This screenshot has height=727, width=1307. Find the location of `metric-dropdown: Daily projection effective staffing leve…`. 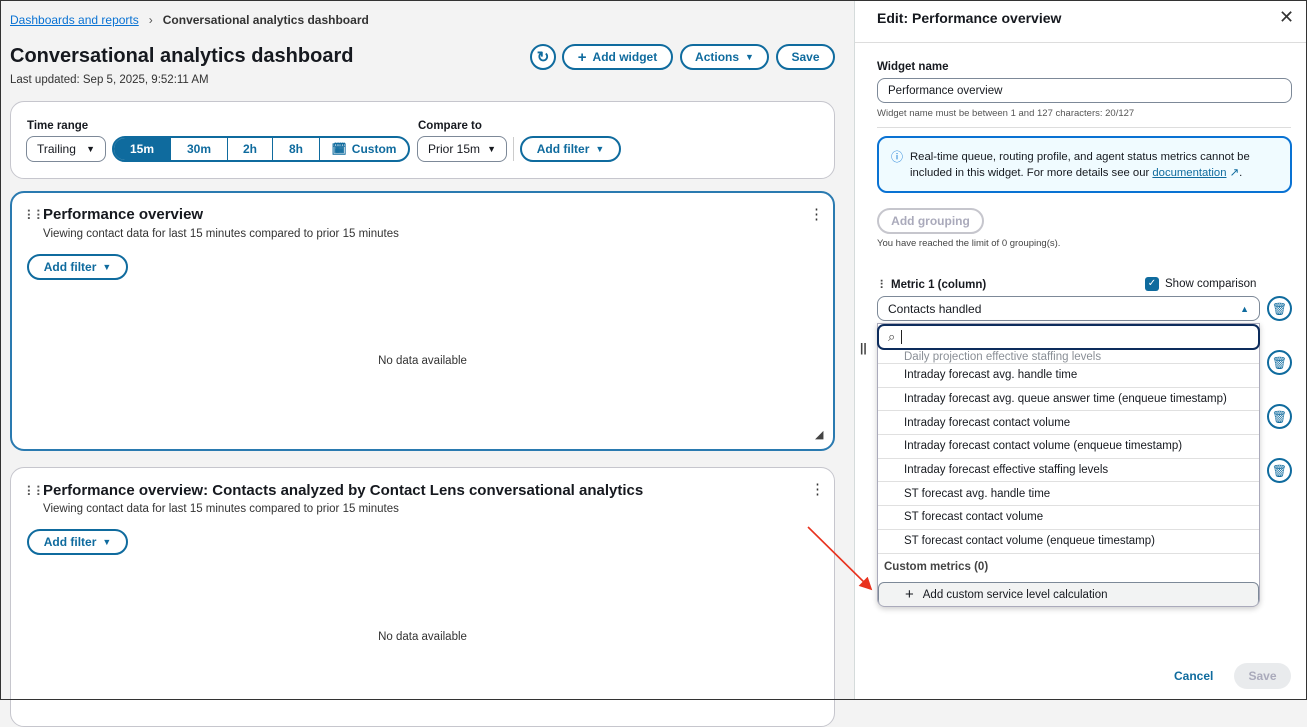

metric-dropdown: Daily projection effective staffing leve… is located at coordinates (1068, 465).